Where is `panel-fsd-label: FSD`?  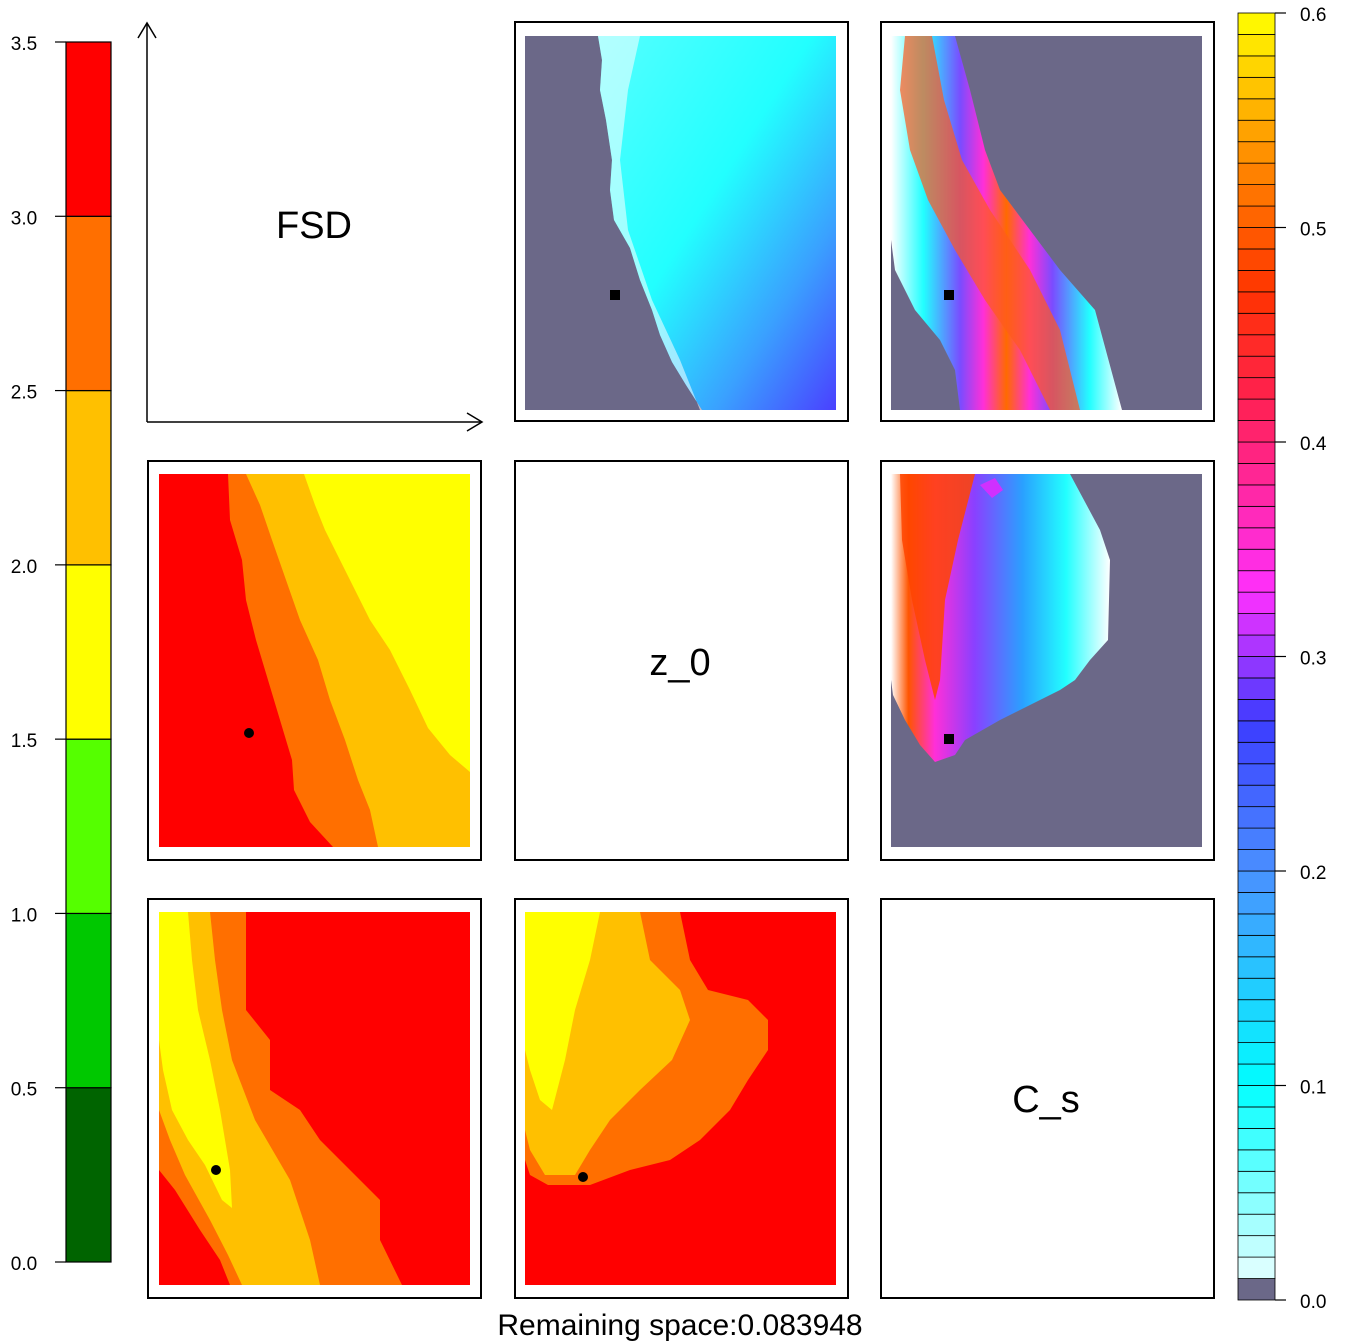 panel-fsd-label: FSD is located at coordinates (310, 226).